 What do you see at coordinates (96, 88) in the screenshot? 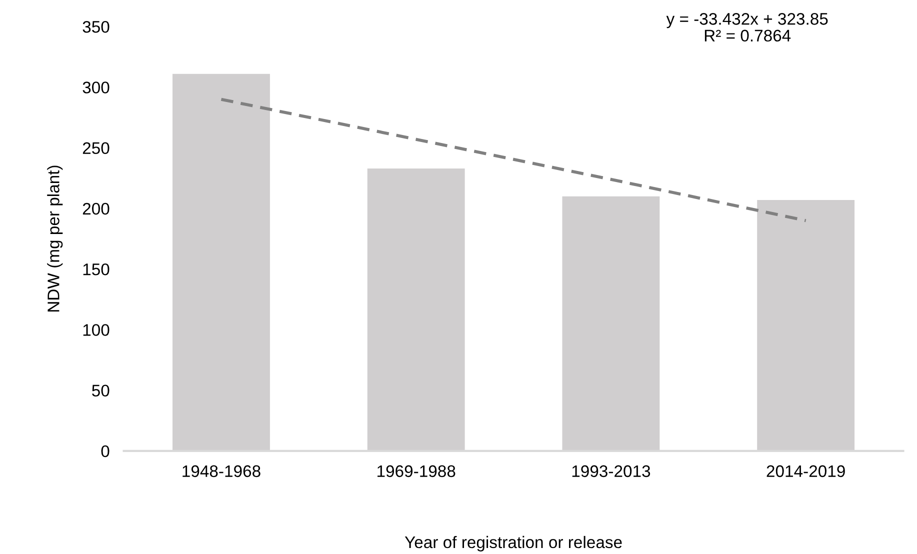
I see `y-tick-label: 300` at bounding box center [96, 88].